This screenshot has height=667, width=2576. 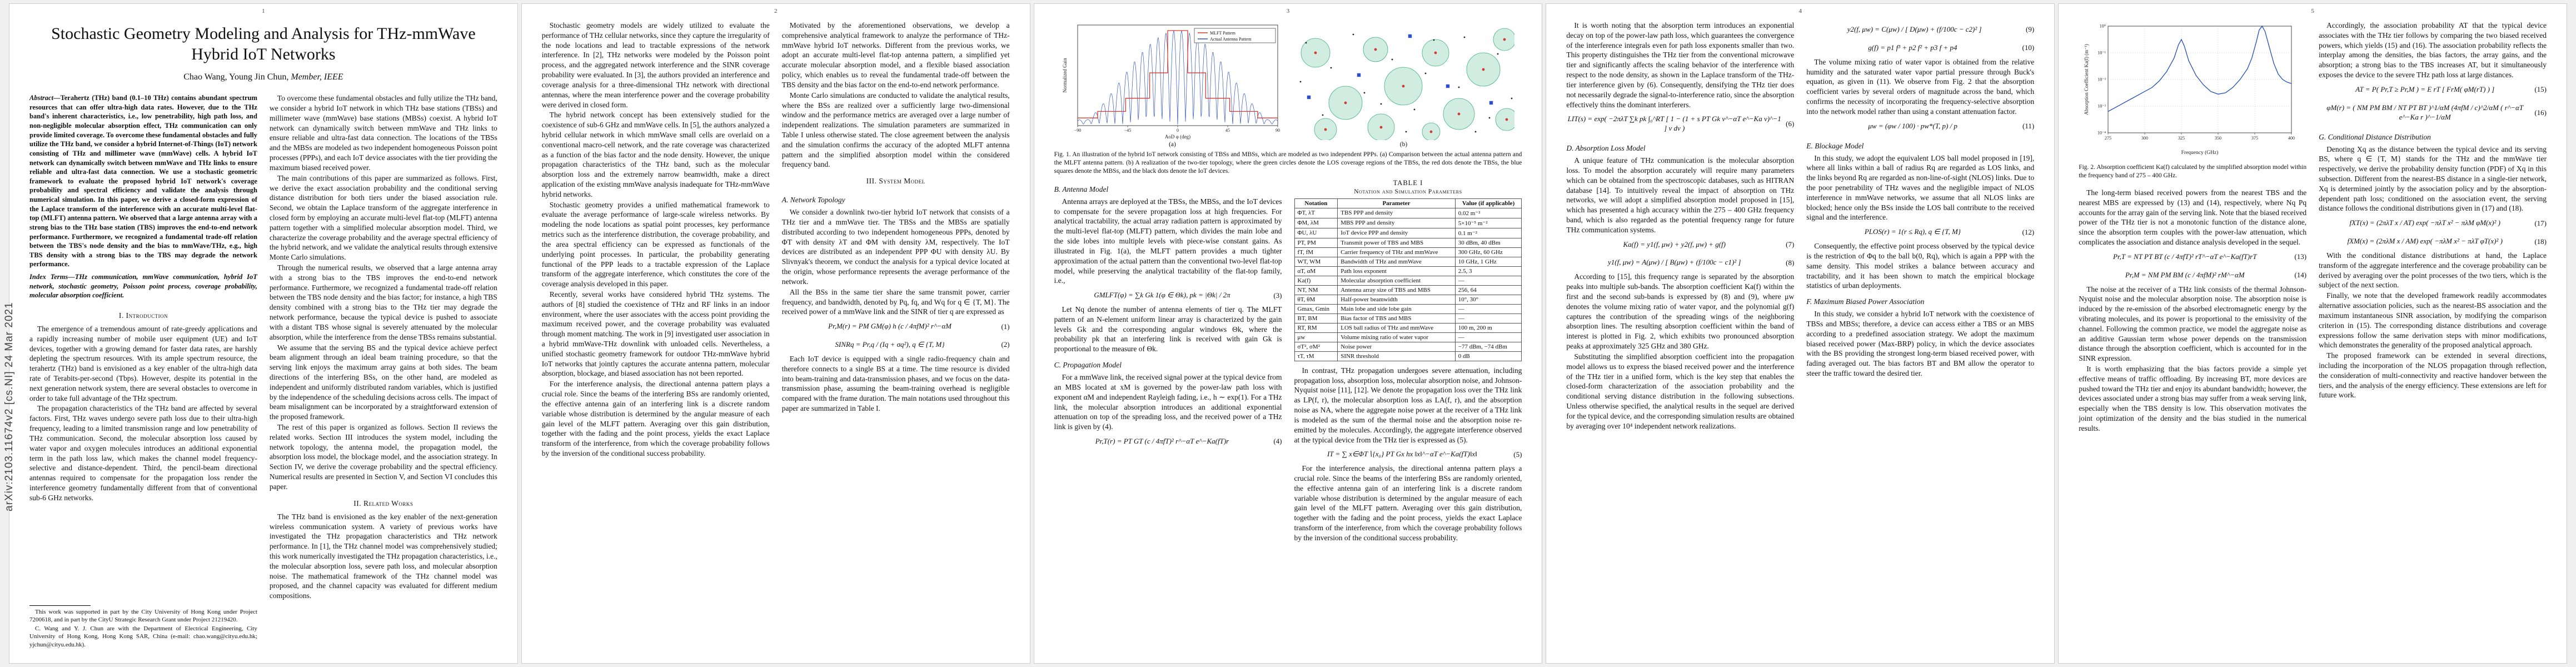 What do you see at coordinates (1316, 356) in the screenshot?
I see `table-cell: τT, τM` at bounding box center [1316, 356].